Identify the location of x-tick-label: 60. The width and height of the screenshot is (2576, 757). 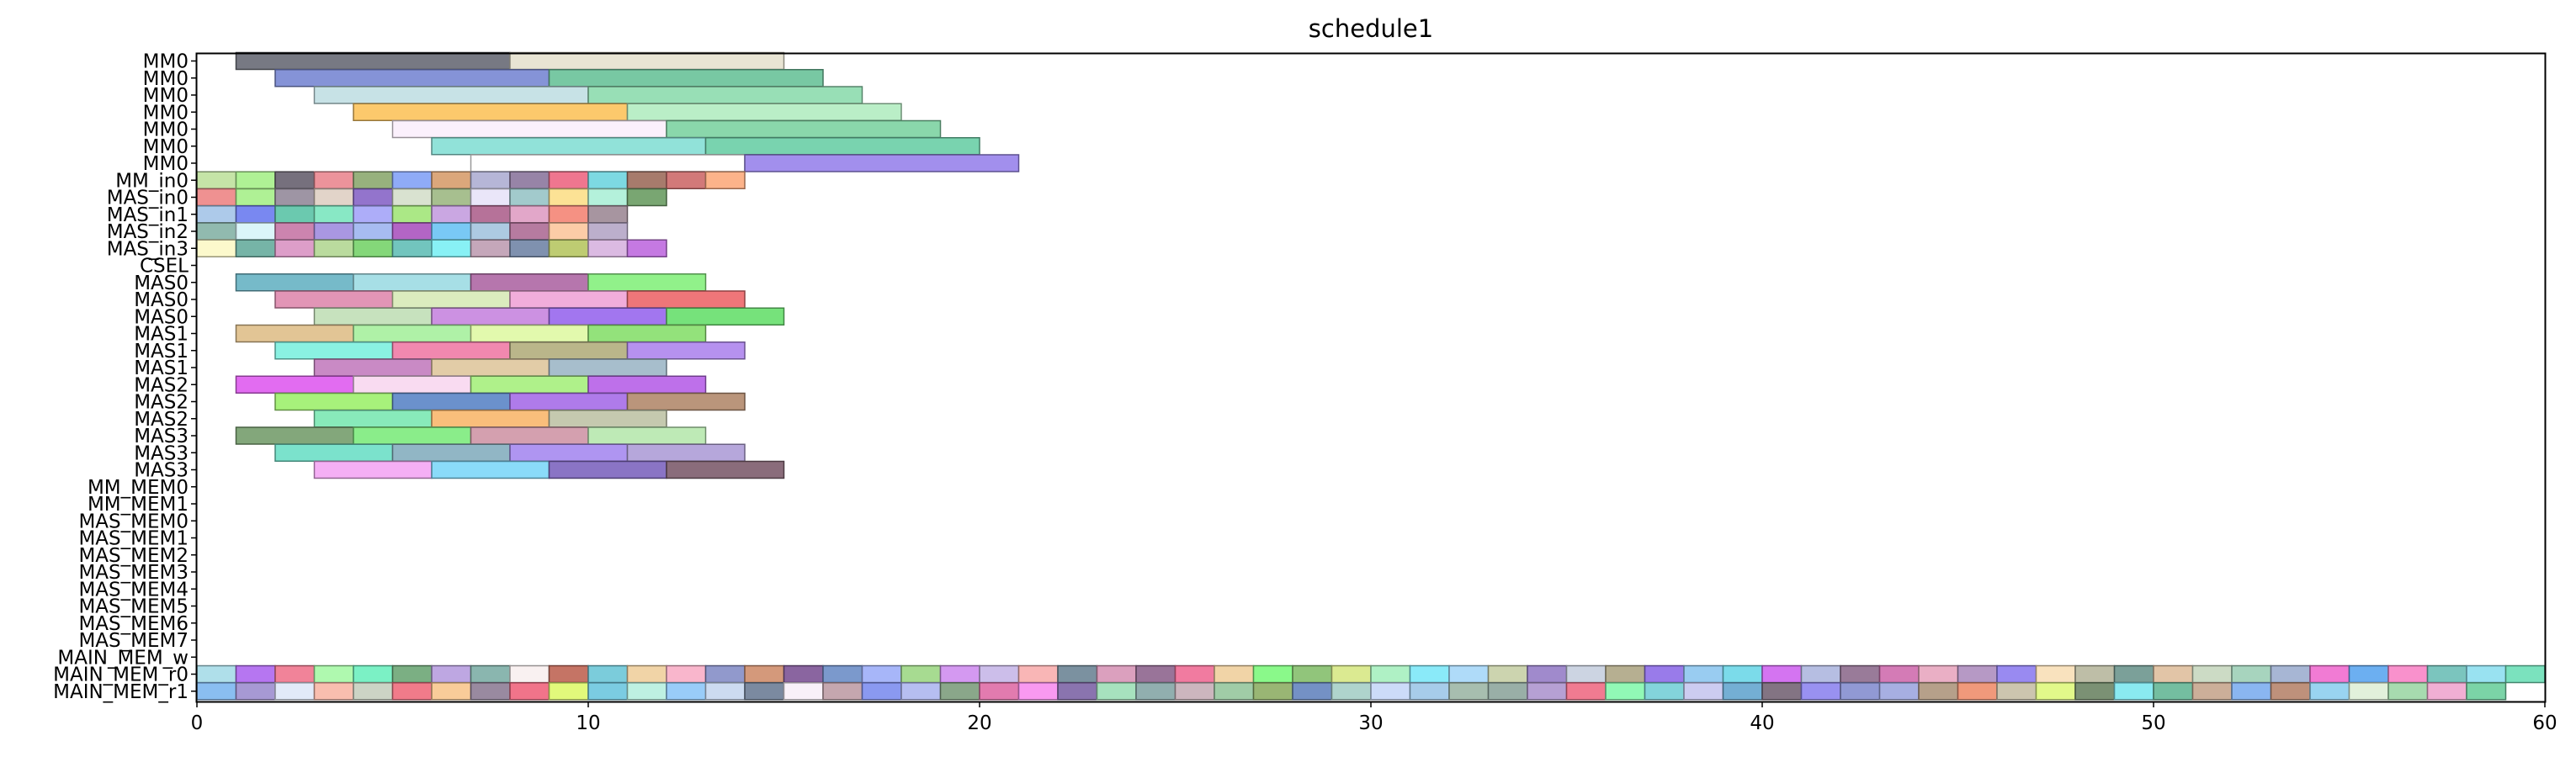
(2545, 723).